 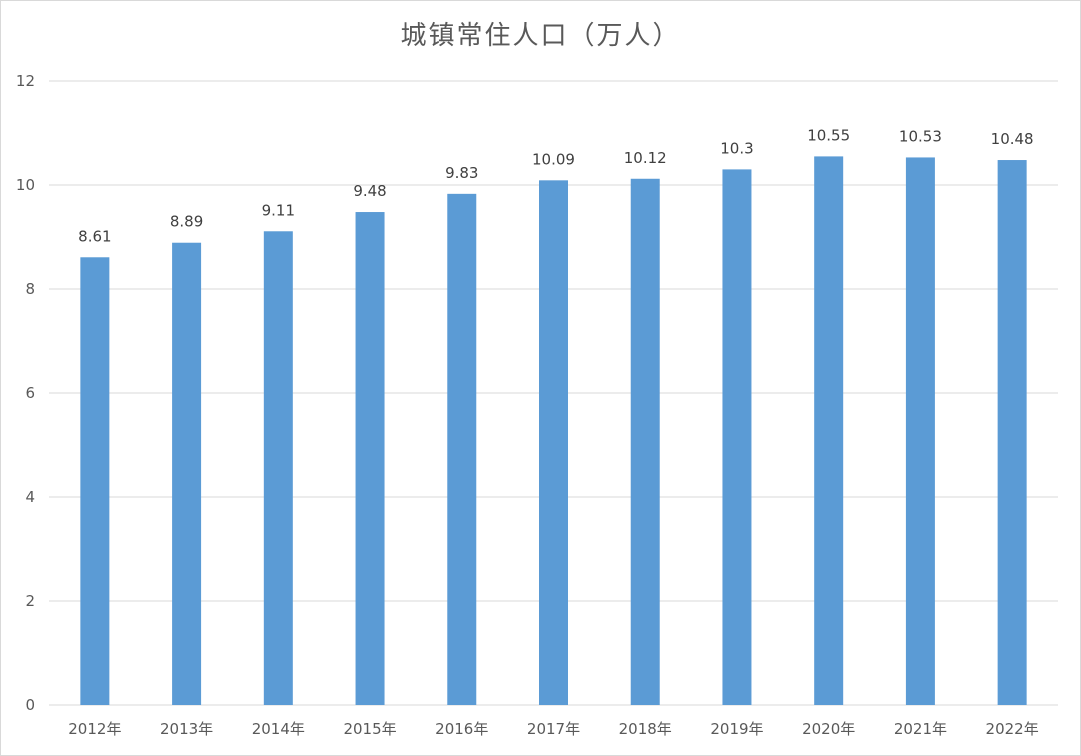 What do you see at coordinates (25, 185) in the screenshot?
I see `y-tick-label: 10` at bounding box center [25, 185].